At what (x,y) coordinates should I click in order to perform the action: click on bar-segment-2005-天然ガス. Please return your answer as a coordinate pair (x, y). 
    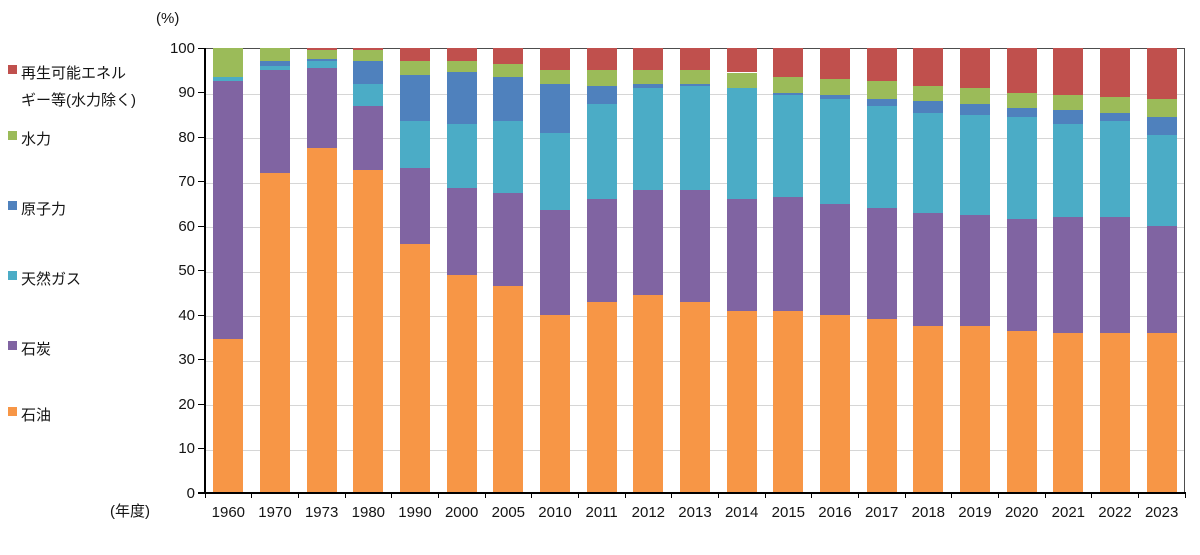
    Looking at the image, I should click on (508, 157).